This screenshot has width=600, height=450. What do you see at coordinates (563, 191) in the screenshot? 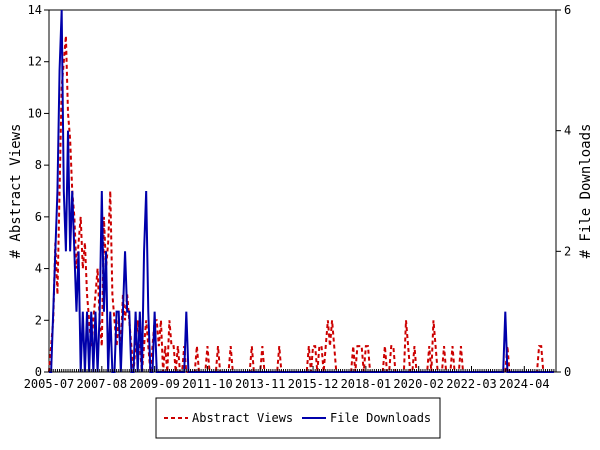
I see `right-axis: 0 2 4 6` at bounding box center [563, 191].